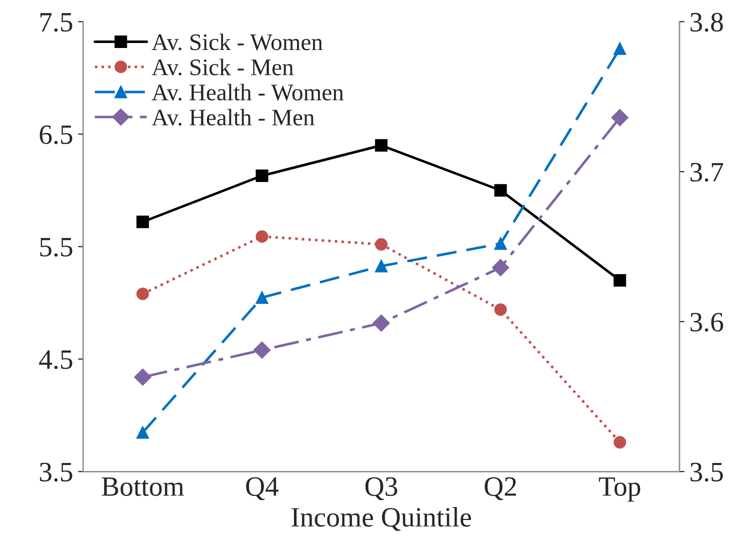 The image size is (755, 542). Describe the element at coordinates (56, 247) in the screenshot. I see `y-tick-label: 5.5` at that location.